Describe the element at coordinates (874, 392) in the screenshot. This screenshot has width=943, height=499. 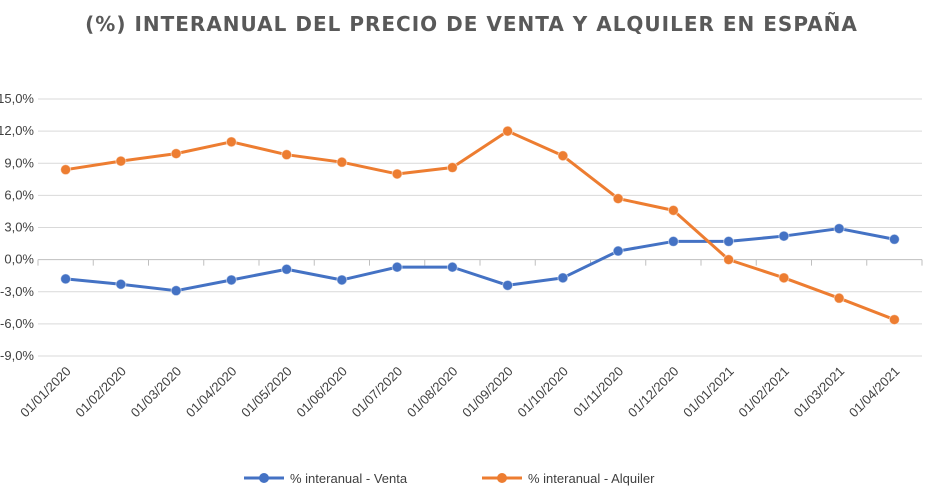
I see `x-tick-label: 01/04/2021` at that location.